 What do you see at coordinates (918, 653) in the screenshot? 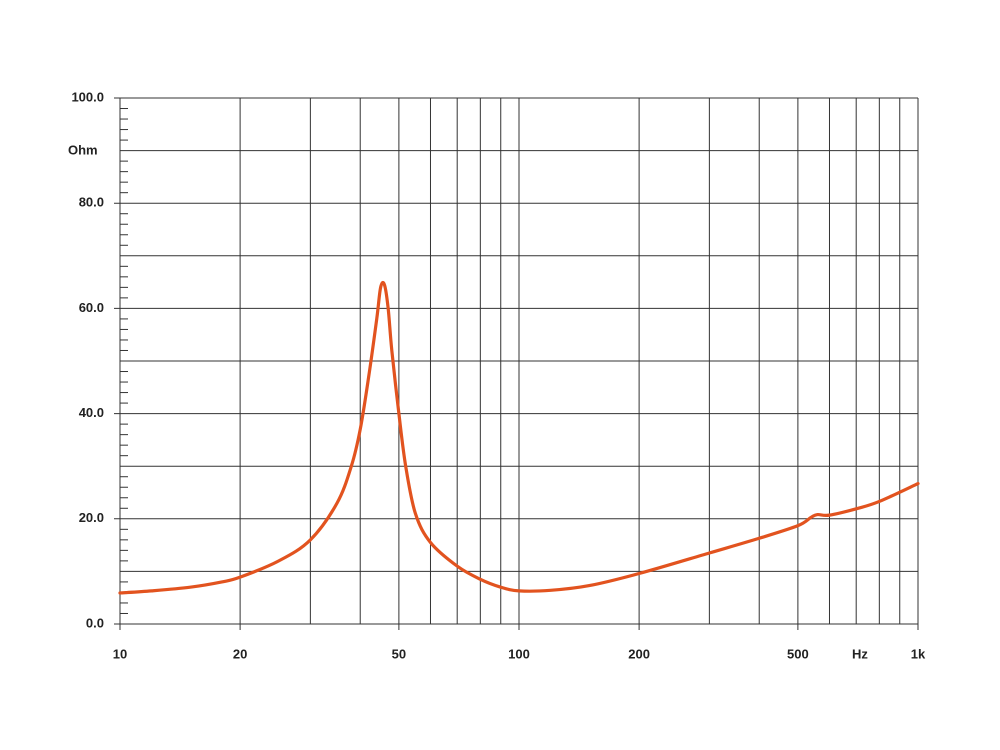
I see `x-tick-label: 1k` at bounding box center [918, 653].